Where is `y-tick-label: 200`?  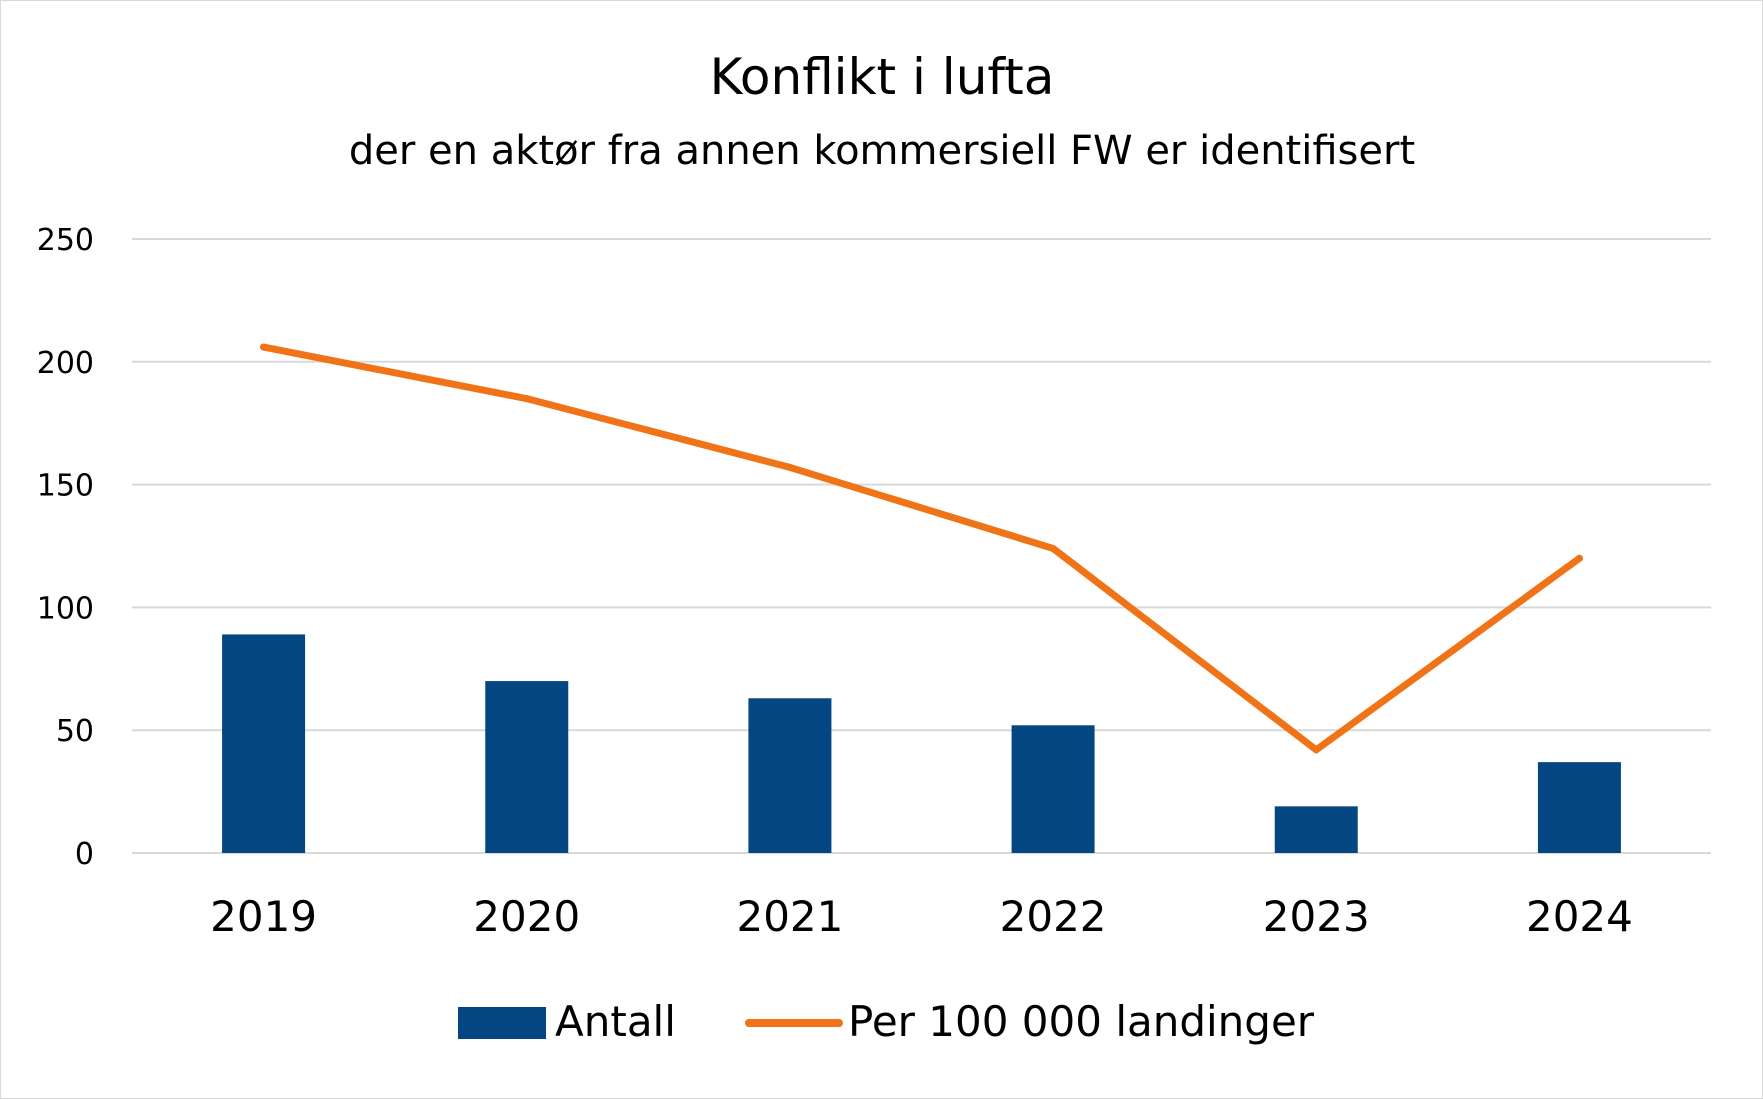 y-tick-label: 200 is located at coordinates (65, 363).